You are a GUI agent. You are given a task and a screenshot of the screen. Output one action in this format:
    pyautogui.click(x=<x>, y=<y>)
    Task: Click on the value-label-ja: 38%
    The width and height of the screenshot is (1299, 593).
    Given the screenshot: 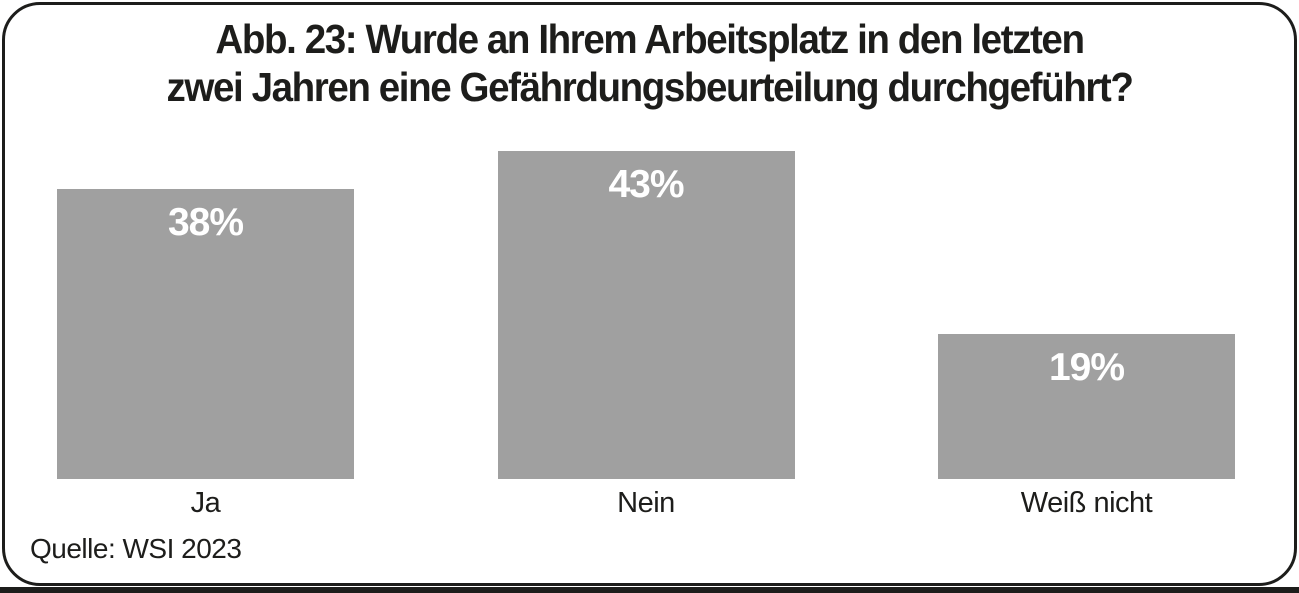 What is the action you would take?
    pyautogui.click(x=205, y=222)
    